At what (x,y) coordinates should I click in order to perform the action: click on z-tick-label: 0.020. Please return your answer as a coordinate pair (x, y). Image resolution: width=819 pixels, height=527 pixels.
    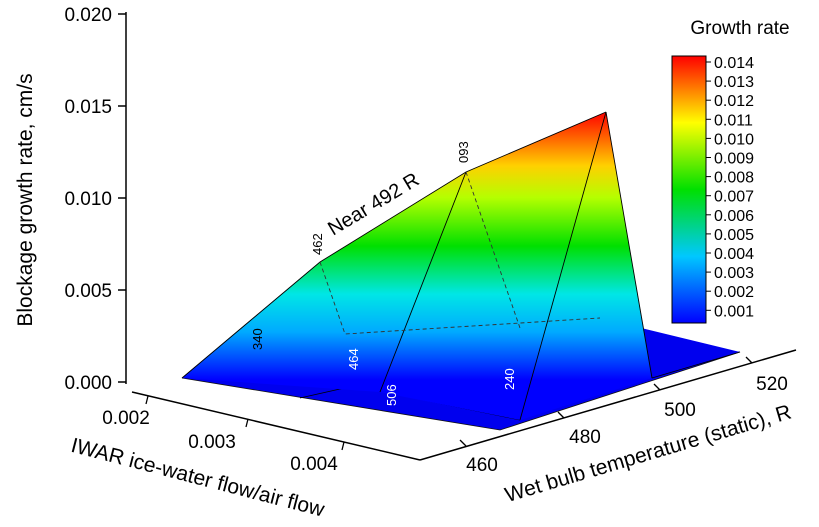
    Looking at the image, I should click on (88, 15).